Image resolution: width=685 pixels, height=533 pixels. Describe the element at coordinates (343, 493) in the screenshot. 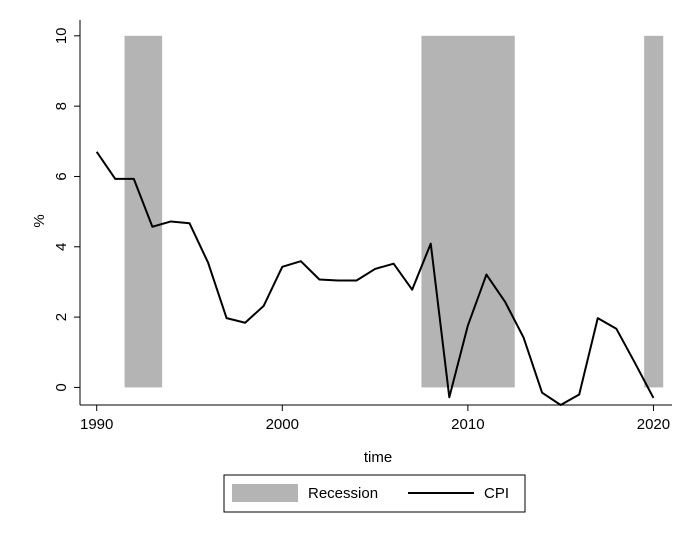

I see `legend-label: Recession` at that location.